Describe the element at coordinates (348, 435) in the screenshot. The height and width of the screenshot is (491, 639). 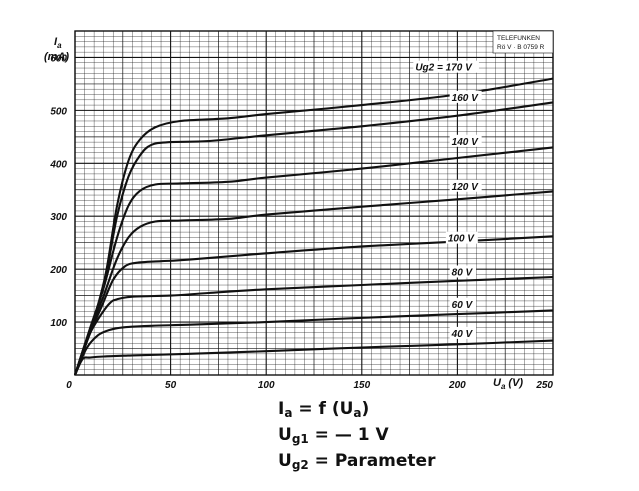
I see `formula-rhs: = — 1 V` at that location.